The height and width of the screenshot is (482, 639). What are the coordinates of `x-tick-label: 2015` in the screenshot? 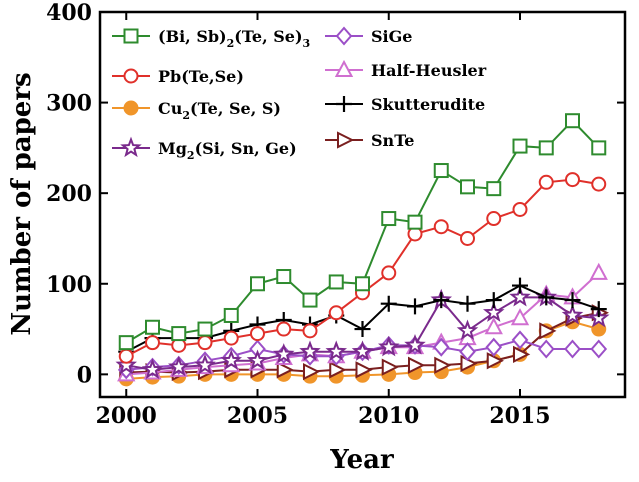 It's located at (519, 416).